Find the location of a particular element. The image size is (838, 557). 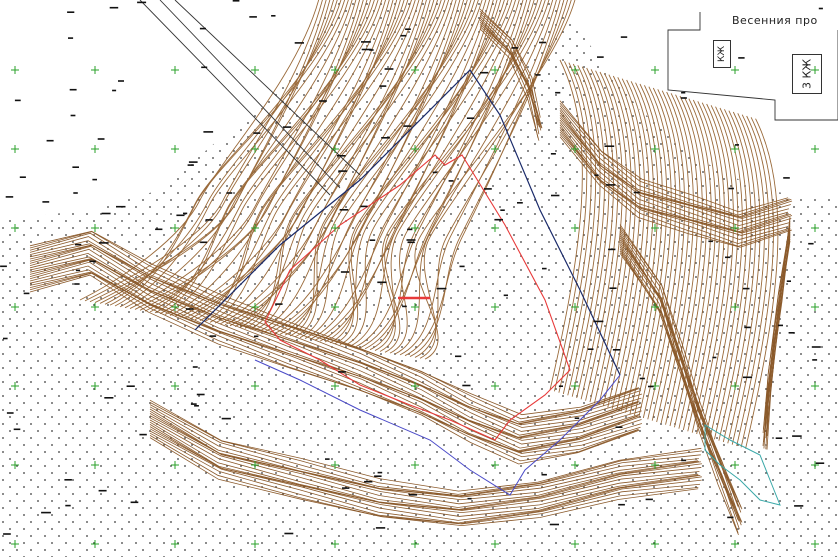

outer-boundary-lower is located at coordinates (437, 427).